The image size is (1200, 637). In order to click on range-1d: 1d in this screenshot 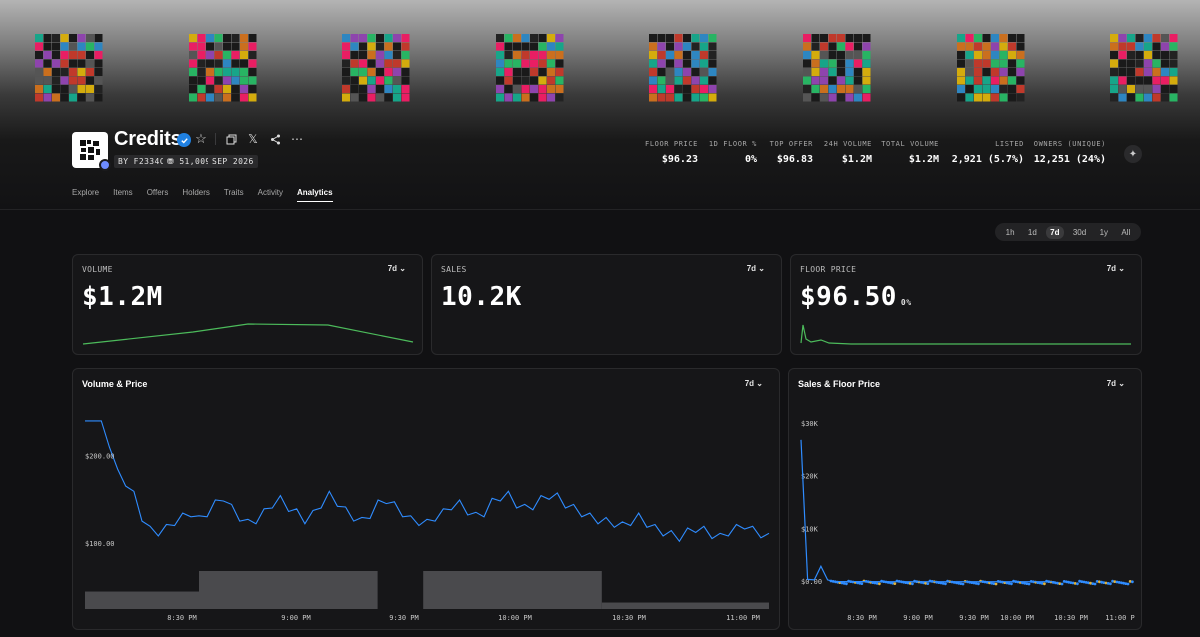, I will do `click(1032, 232)`.